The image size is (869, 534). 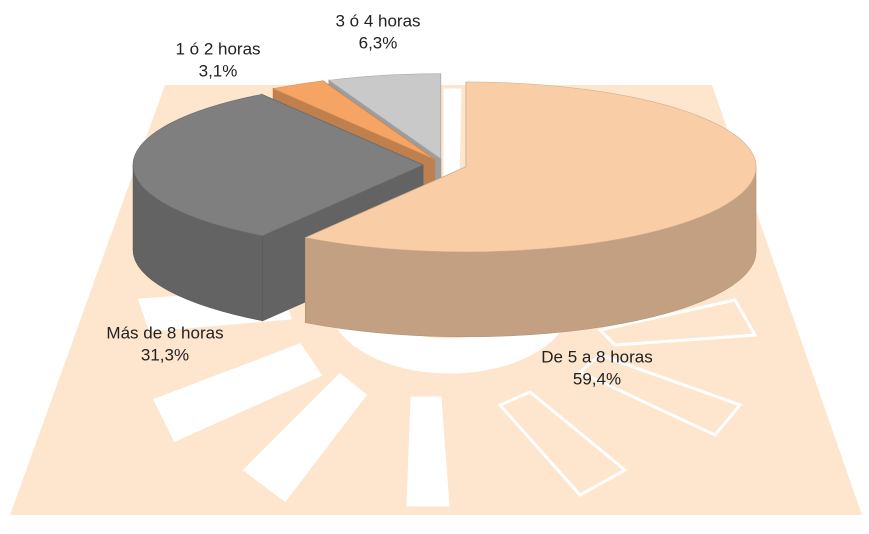 What do you see at coordinates (165, 354) in the screenshot?
I see `slice-value-label: 31,3%` at bounding box center [165, 354].